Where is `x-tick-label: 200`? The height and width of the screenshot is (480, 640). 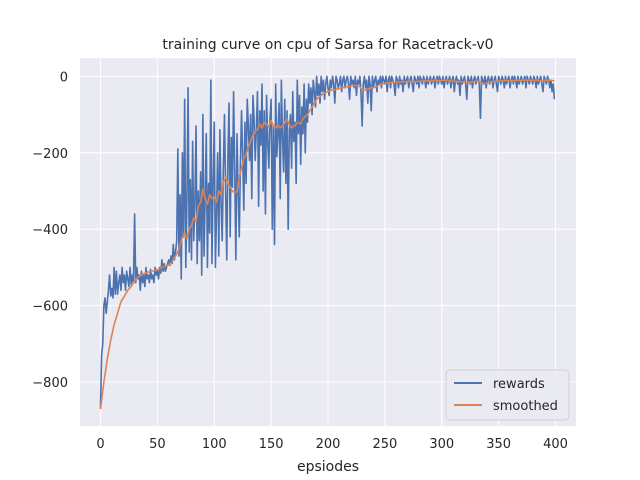
x-tick-label: 200 is located at coordinates (328, 444).